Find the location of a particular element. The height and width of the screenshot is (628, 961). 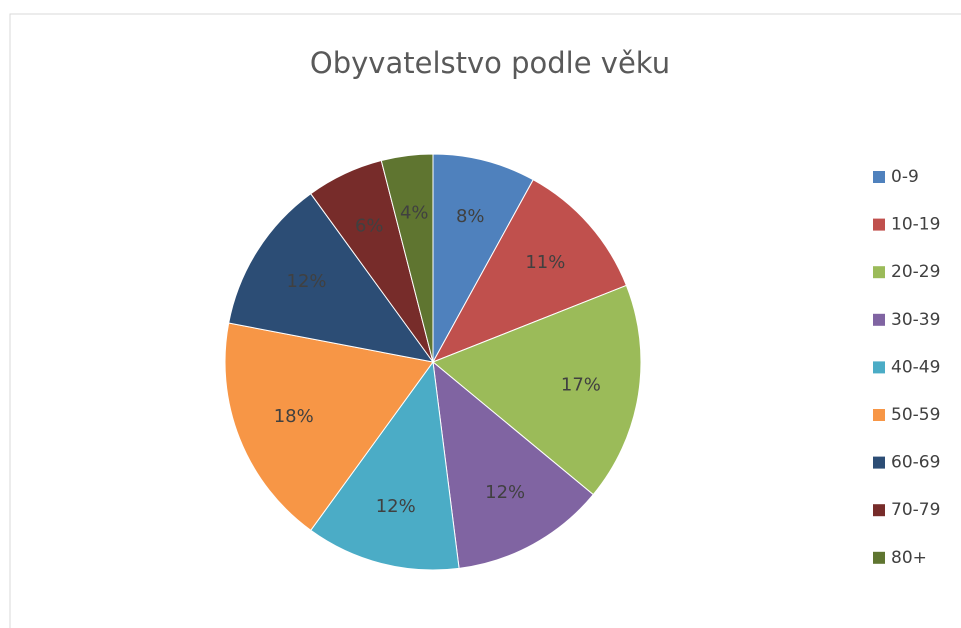

legend-label: 0-9 is located at coordinates (905, 177).